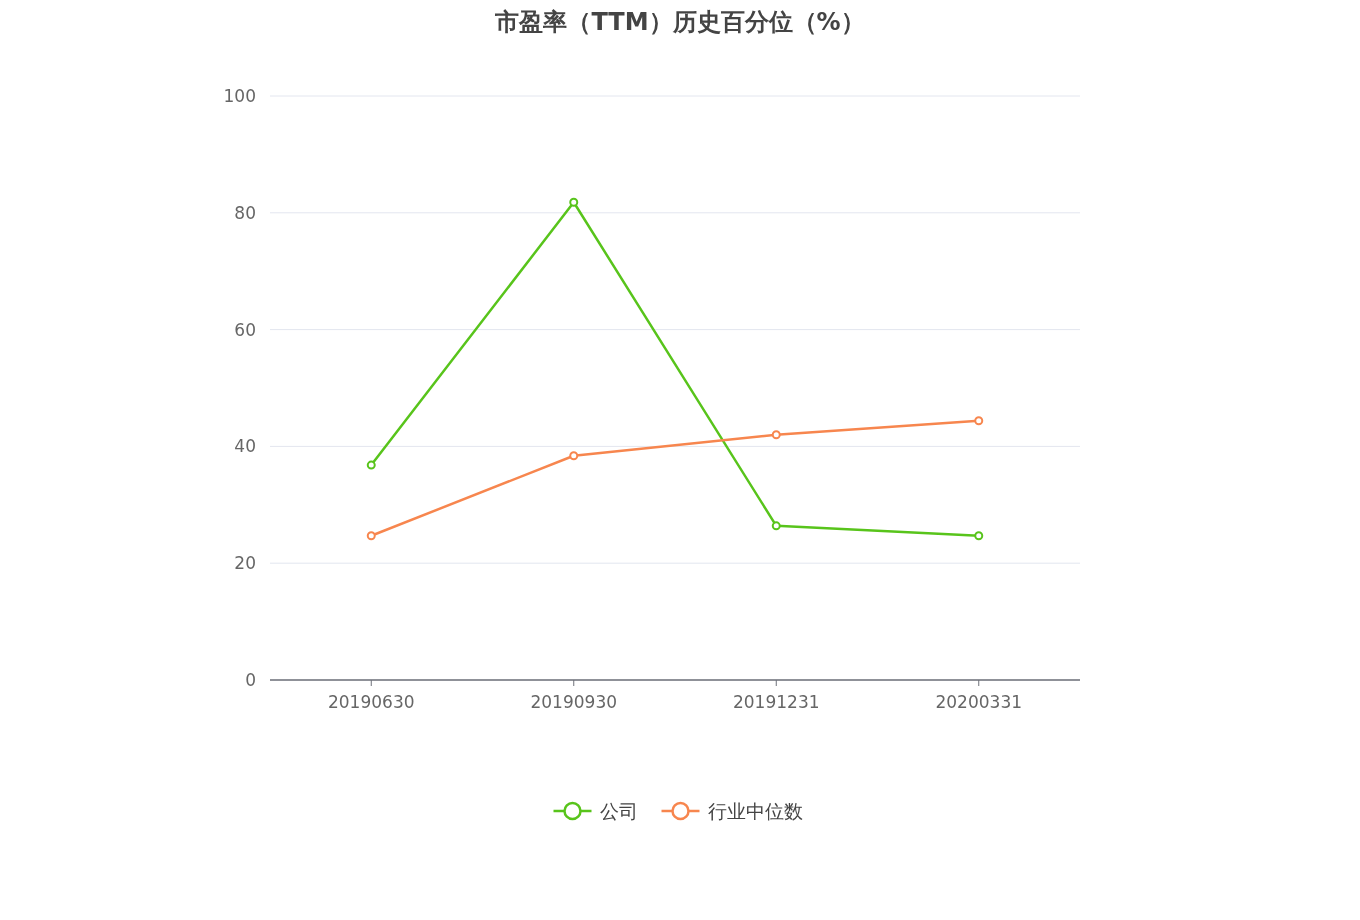 The width and height of the screenshot is (1360, 920). I want to click on x-tick-label: 20190930, so click(574, 702).